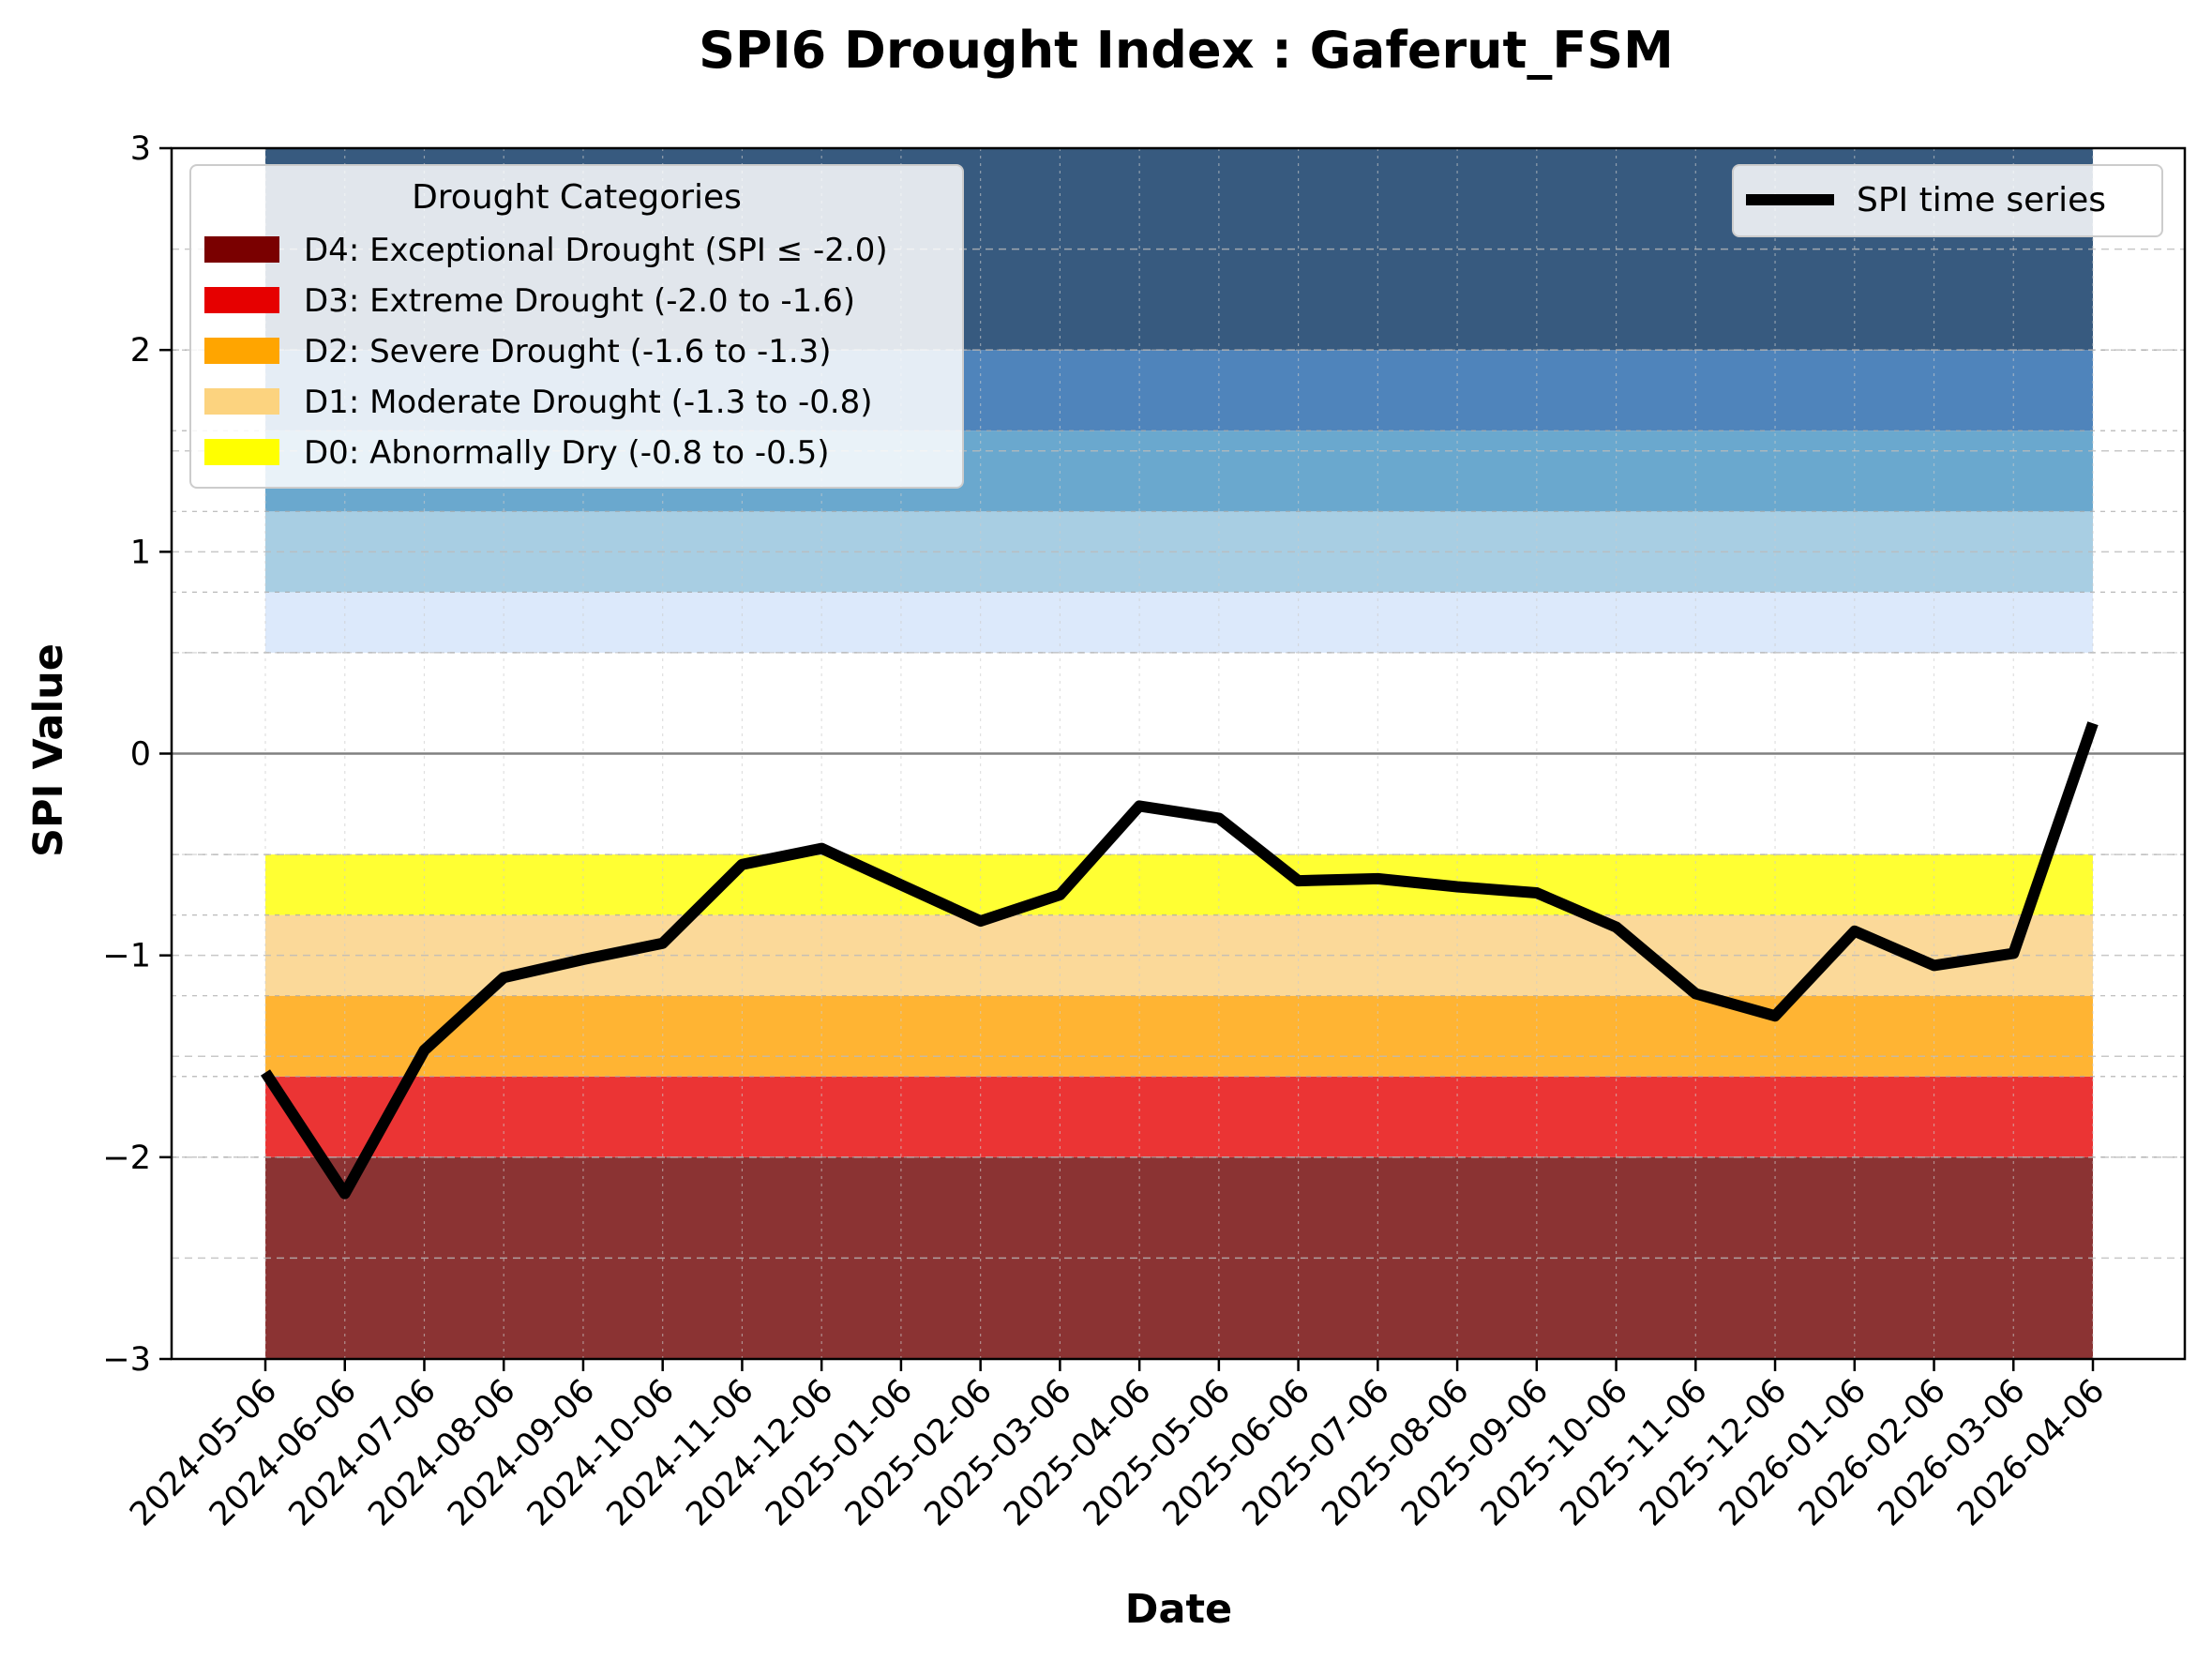 The height and width of the screenshot is (1661, 2212). I want to click on legend-label-4: D0: Abnormally Dry (-0.8 to -0.5), so click(566, 453).